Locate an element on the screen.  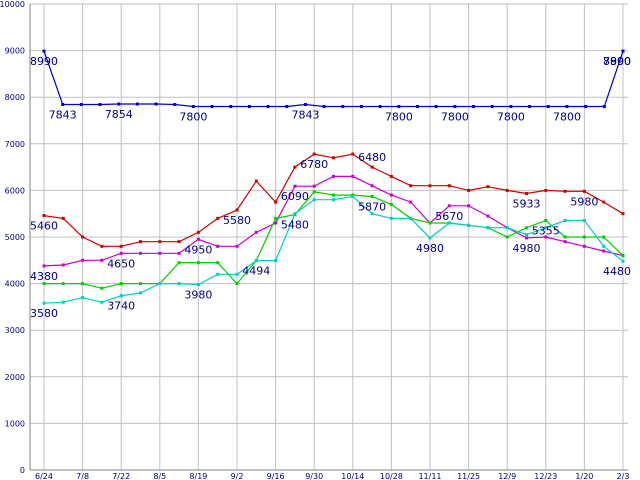
x-tick-label: 9/2 is located at coordinates (237, 476).